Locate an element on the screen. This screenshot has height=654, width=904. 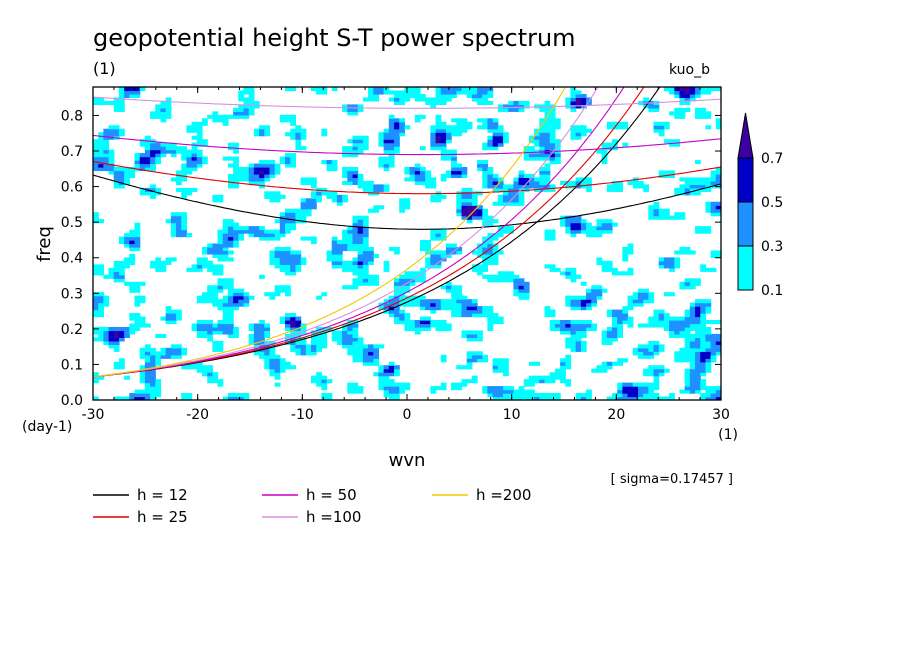
legend: h = 12 h = 25 h = 50 h =100 h =200 is located at coordinates (312, 506).